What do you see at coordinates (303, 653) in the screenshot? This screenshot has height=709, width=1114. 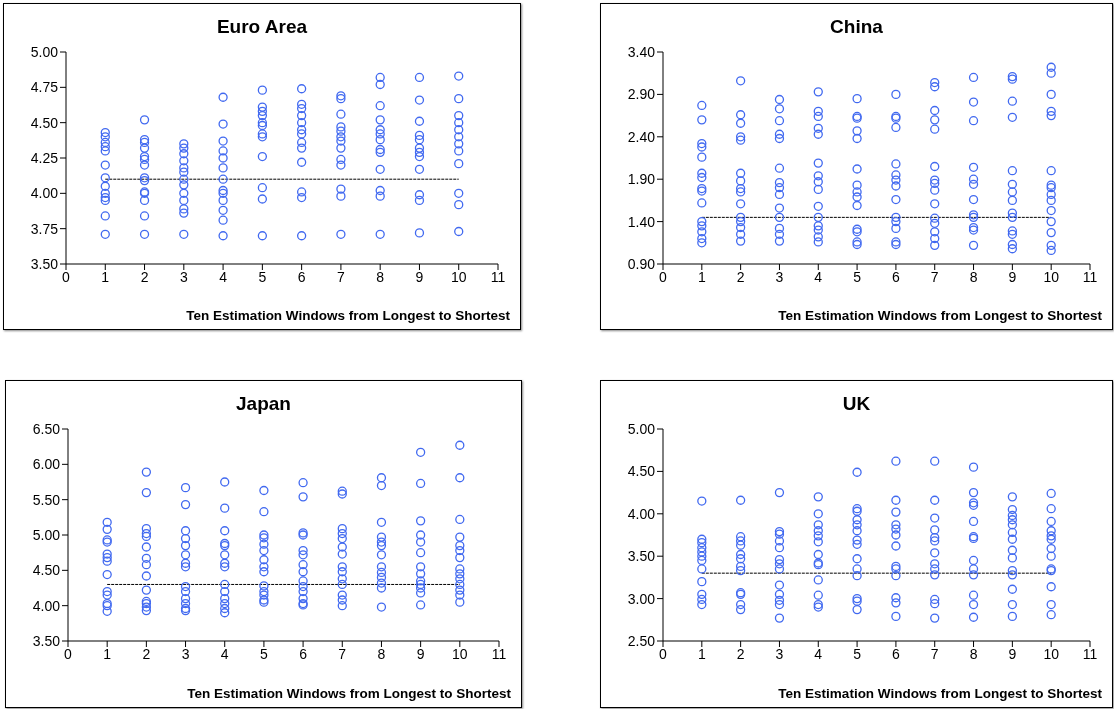 I see `x-tick-label: 6` at bounding box center [303, 653].